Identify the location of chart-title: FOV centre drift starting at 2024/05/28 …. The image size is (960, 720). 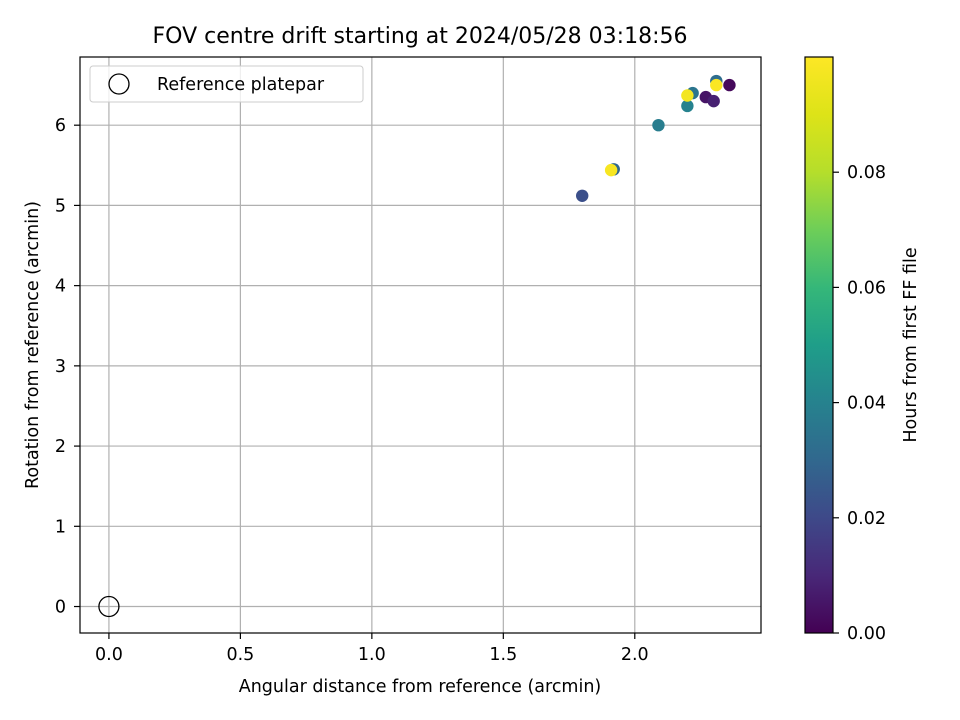
(420, 36).